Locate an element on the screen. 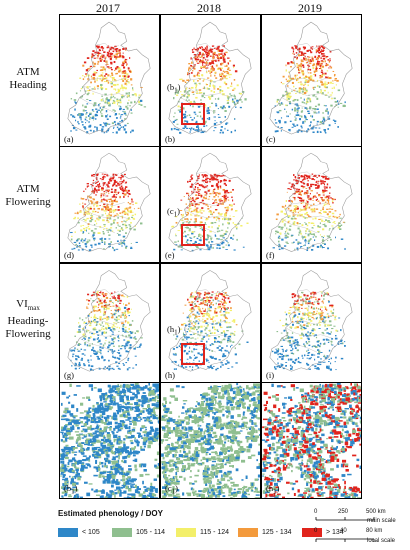 This screenshot has height=550, width=410. local-scale-label: local scale is located at coordinates (381, 541).